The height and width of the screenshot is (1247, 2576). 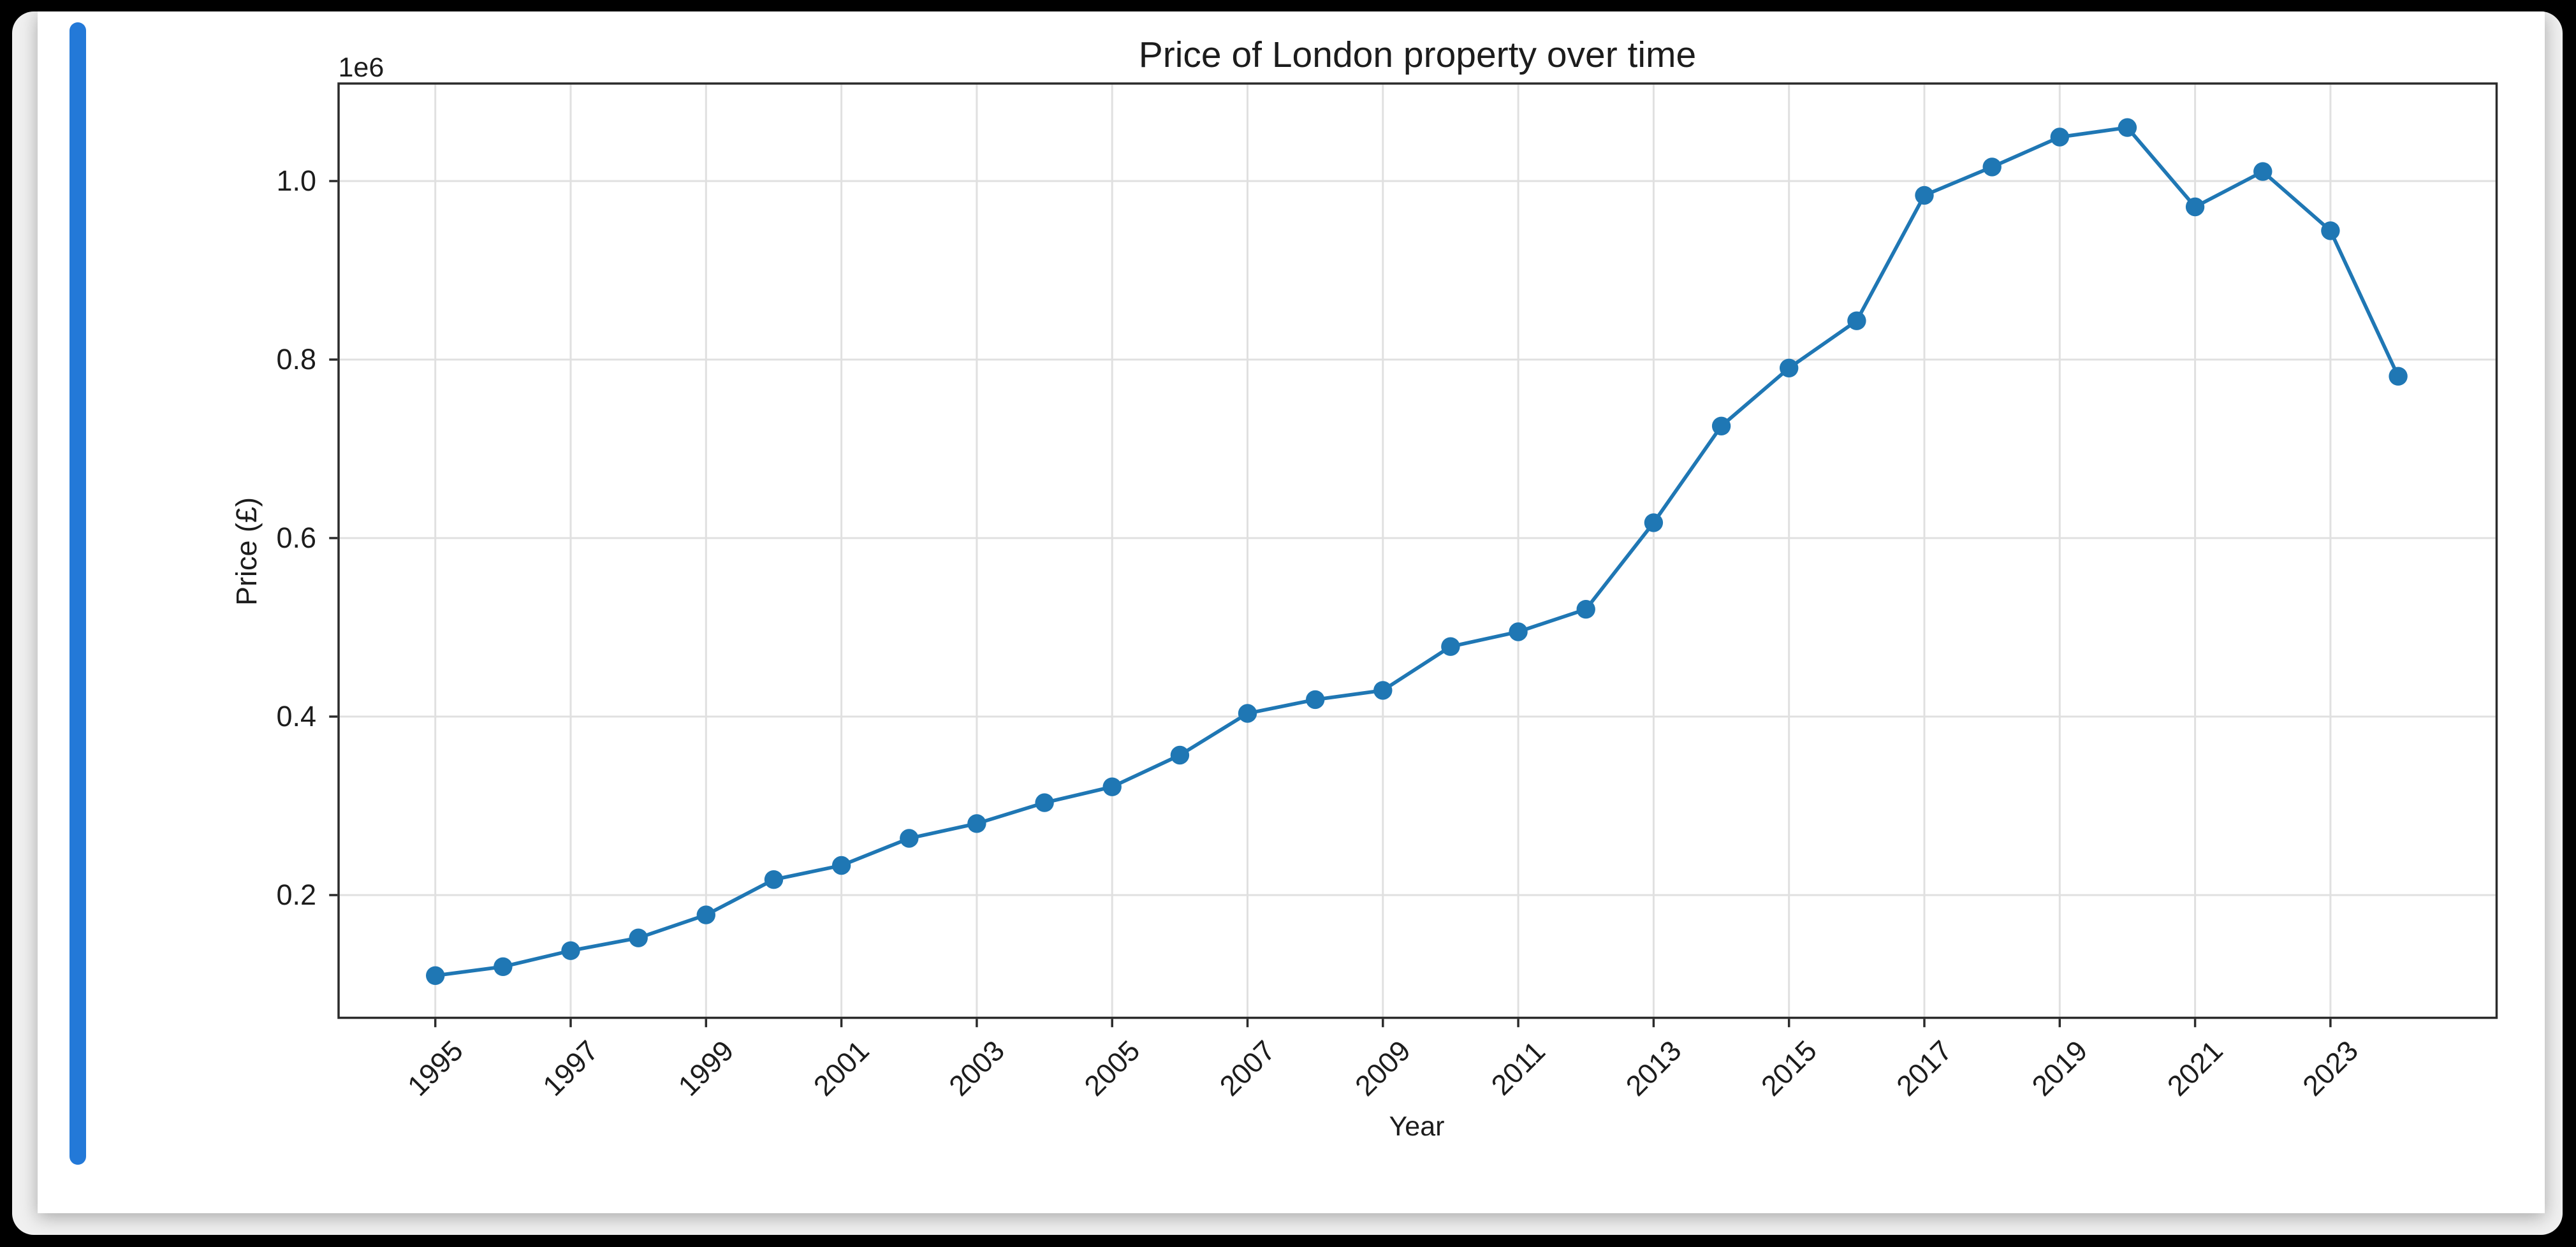 What do you see at coordinates (362, 67) in the screenshot?
I see `svg-text: 1e6` at bounding box center [362, 67].